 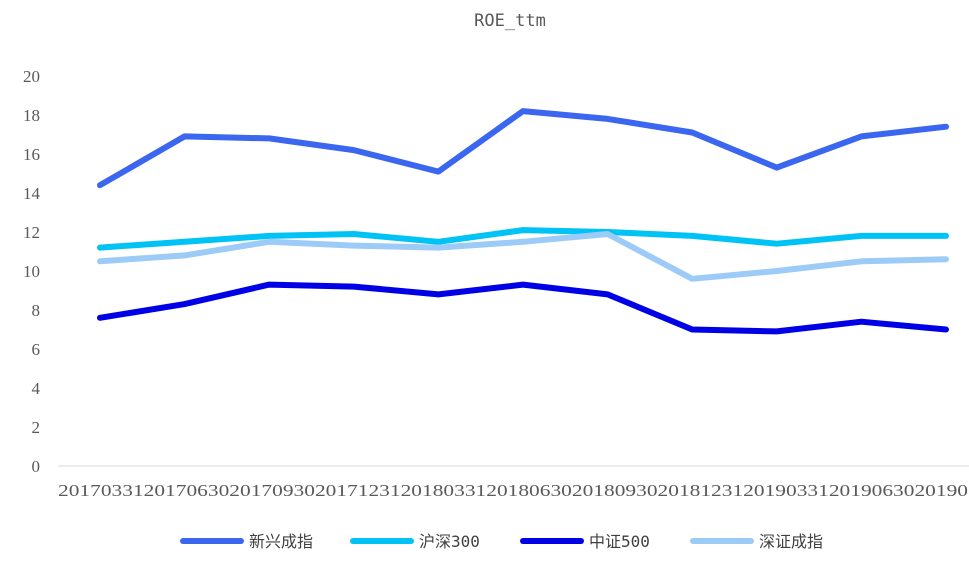 I want to click on legend-label-4: 深证成指, so click(x=791, y=541).